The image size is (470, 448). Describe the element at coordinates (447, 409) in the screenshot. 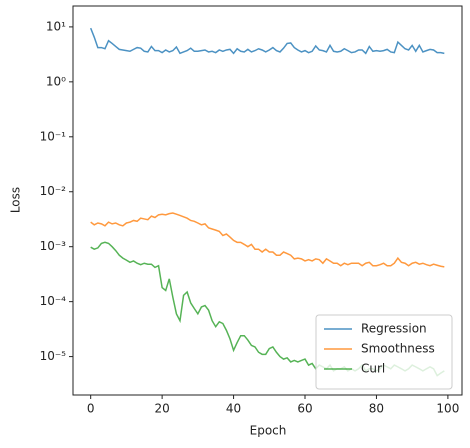

I see `x-tick-label: 100` at that location.